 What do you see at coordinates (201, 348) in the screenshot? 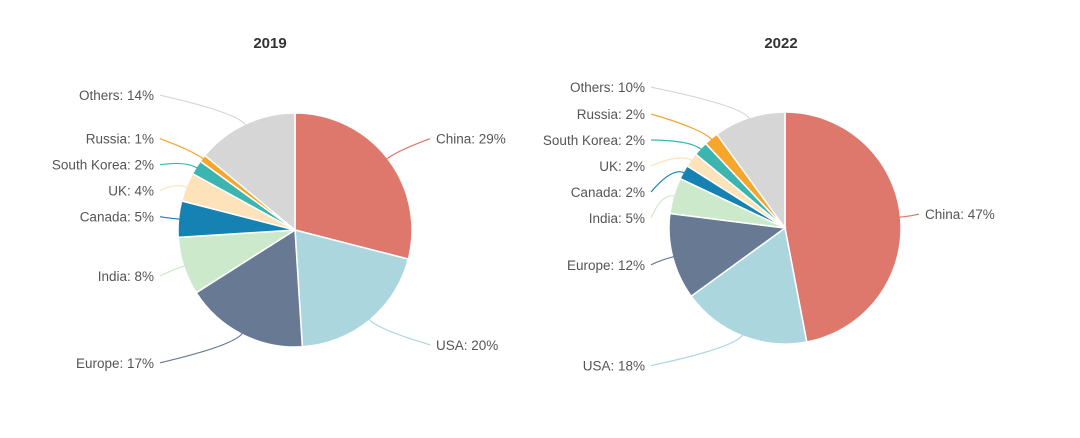
I see `leader-line-europe-2019` at bounding box center [201, 348].